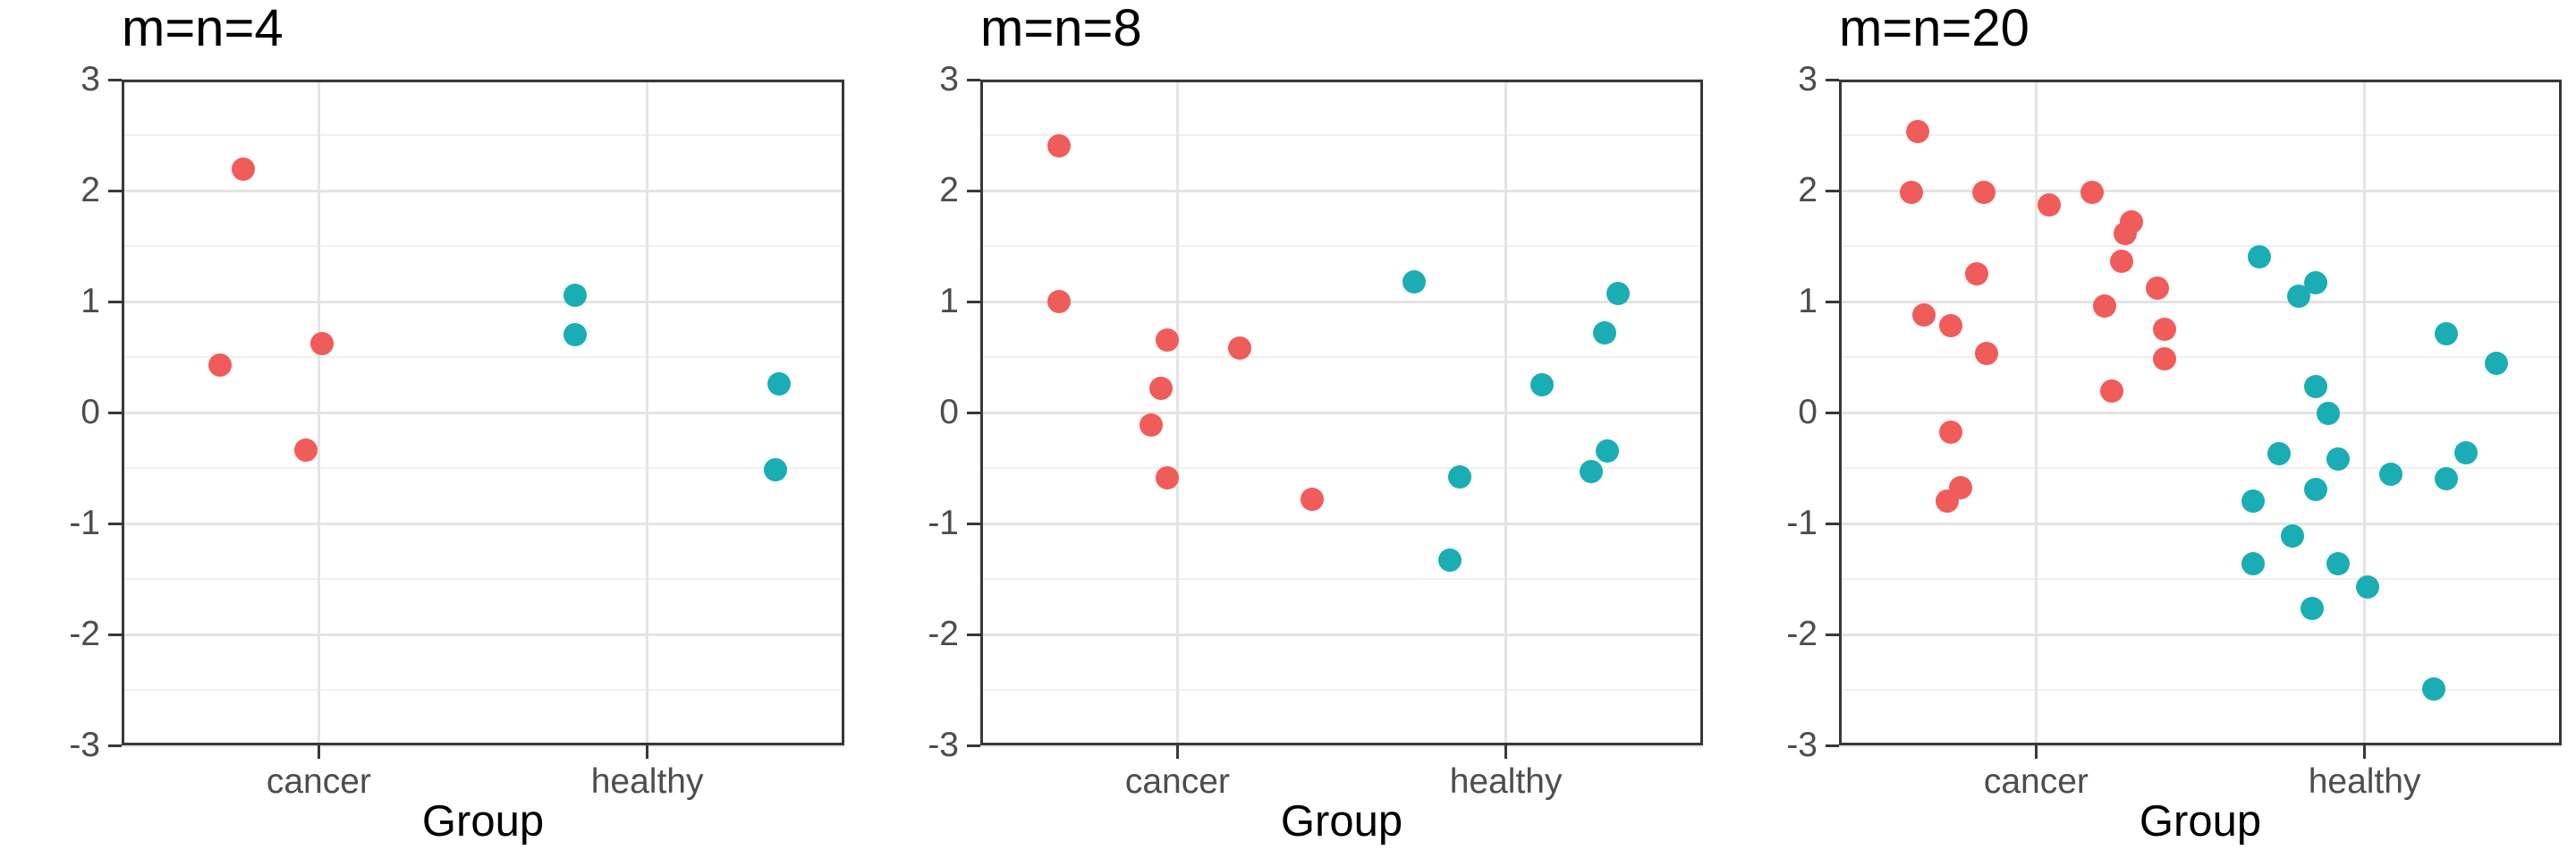 The image size is (2576, 859). What do you see at coordinates (84, 634) in the screenshot?
I see `y-tick-label: -2` at bounding box center [84, 634].